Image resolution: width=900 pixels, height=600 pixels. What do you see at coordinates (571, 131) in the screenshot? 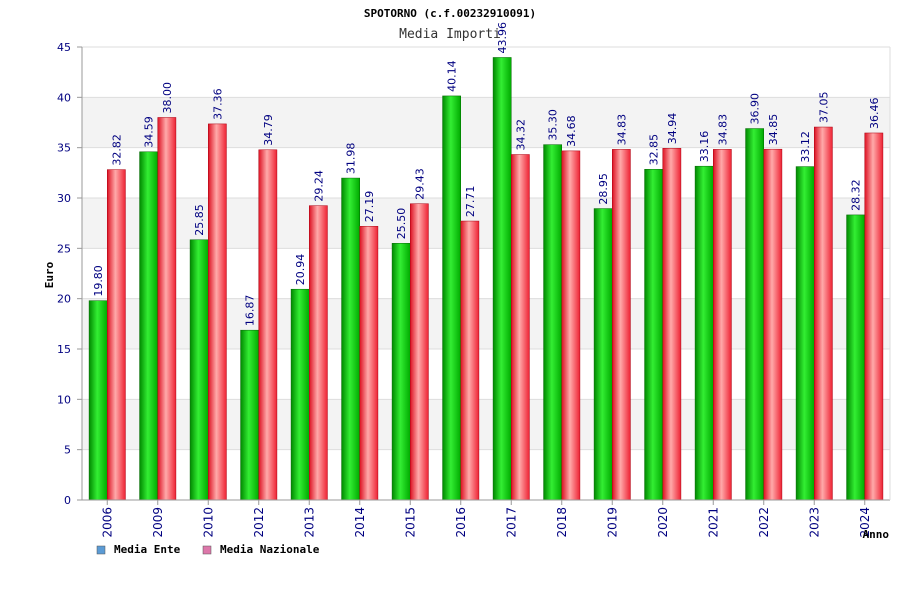
I see `value-label: 34.68` at bounding box center [571, 131].